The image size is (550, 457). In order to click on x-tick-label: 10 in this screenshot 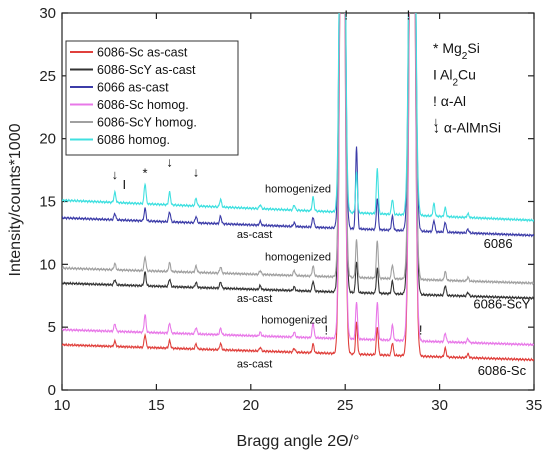, I will do `click(62, 405)`.